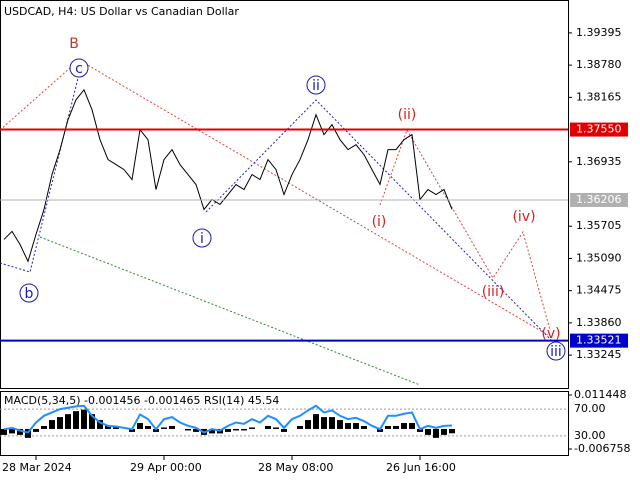 The width and height of the screenshot is (640, 480). I want to click on level-label: 1.36206, so click(599, 199).